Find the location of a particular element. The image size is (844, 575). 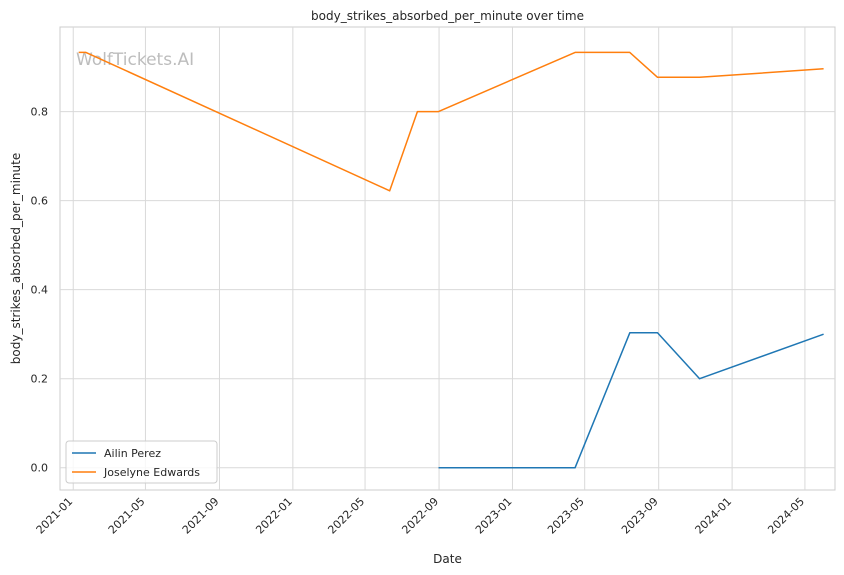

x-tick-label: 2022-01 is located at coordinates (274, 516).